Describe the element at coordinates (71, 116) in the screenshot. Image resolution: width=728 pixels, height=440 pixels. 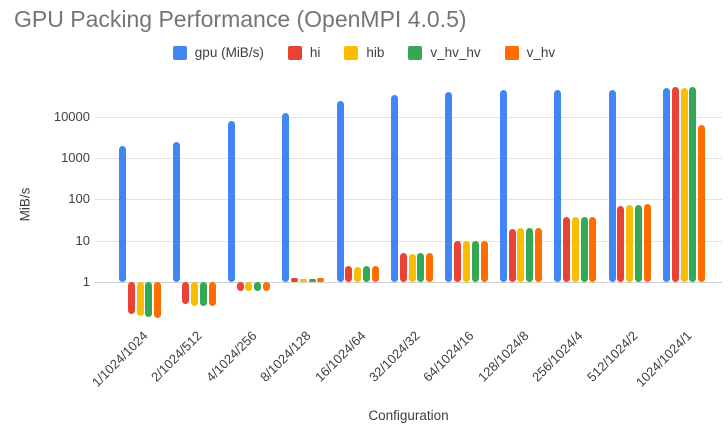
I see `y-tick-label: 10000` at that location.